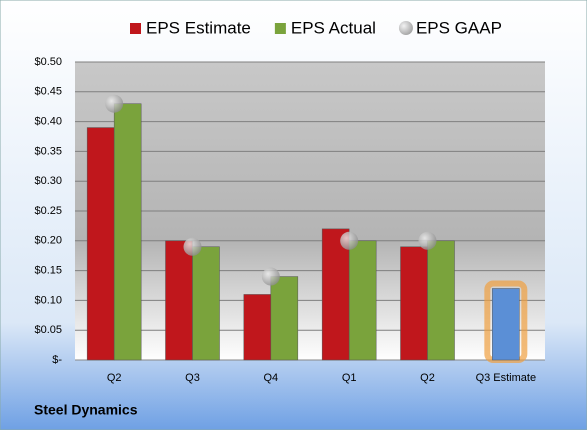  Describe the element at coordinates (48, 330) in the screenshot. I see `y-tick-label: $0.05` at that location.